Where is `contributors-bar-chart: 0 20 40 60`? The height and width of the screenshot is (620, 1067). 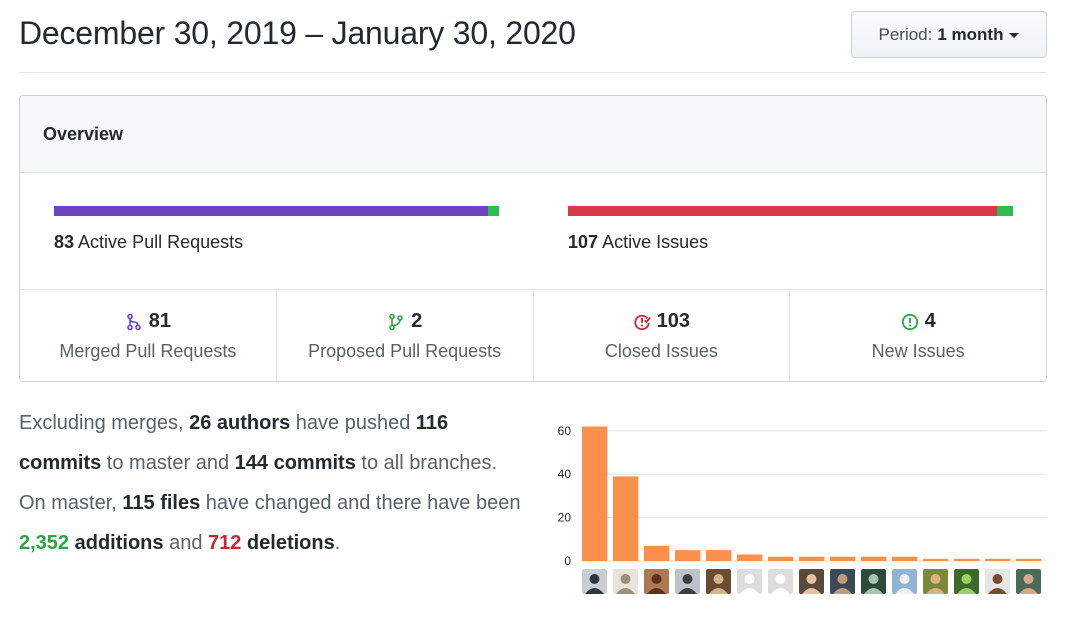
contributors-bar-chart: 0 20 40 60 is located at coordinates (797, 505).